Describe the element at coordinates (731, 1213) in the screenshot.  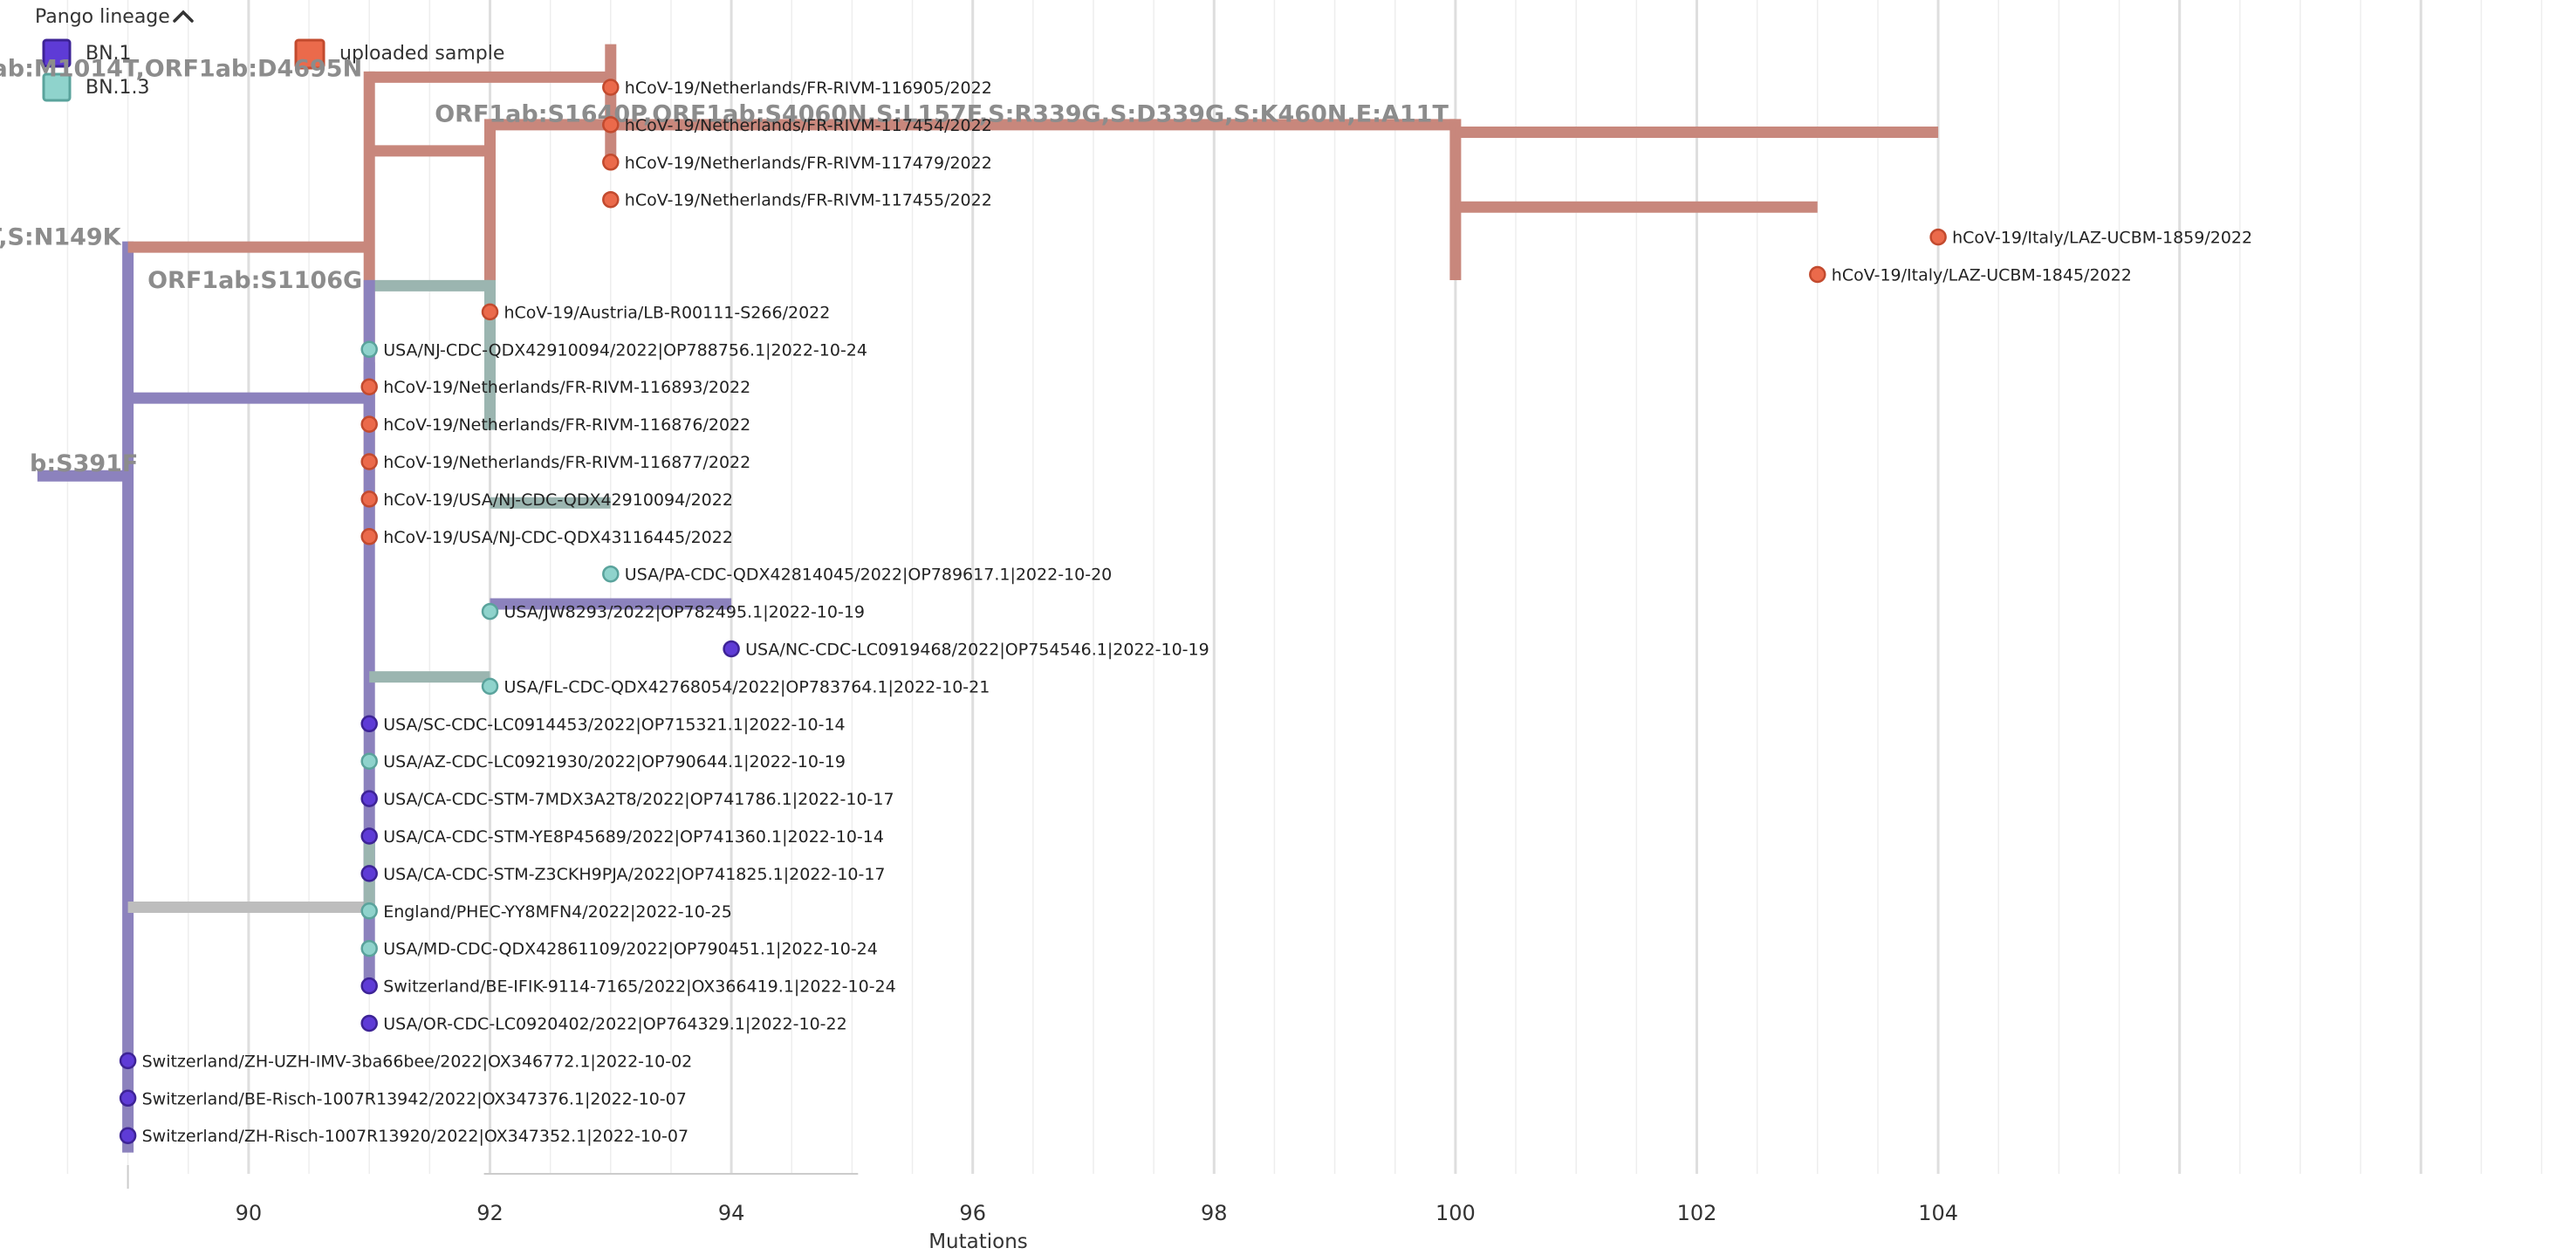
I see `x-tick-label: 94` at that location.